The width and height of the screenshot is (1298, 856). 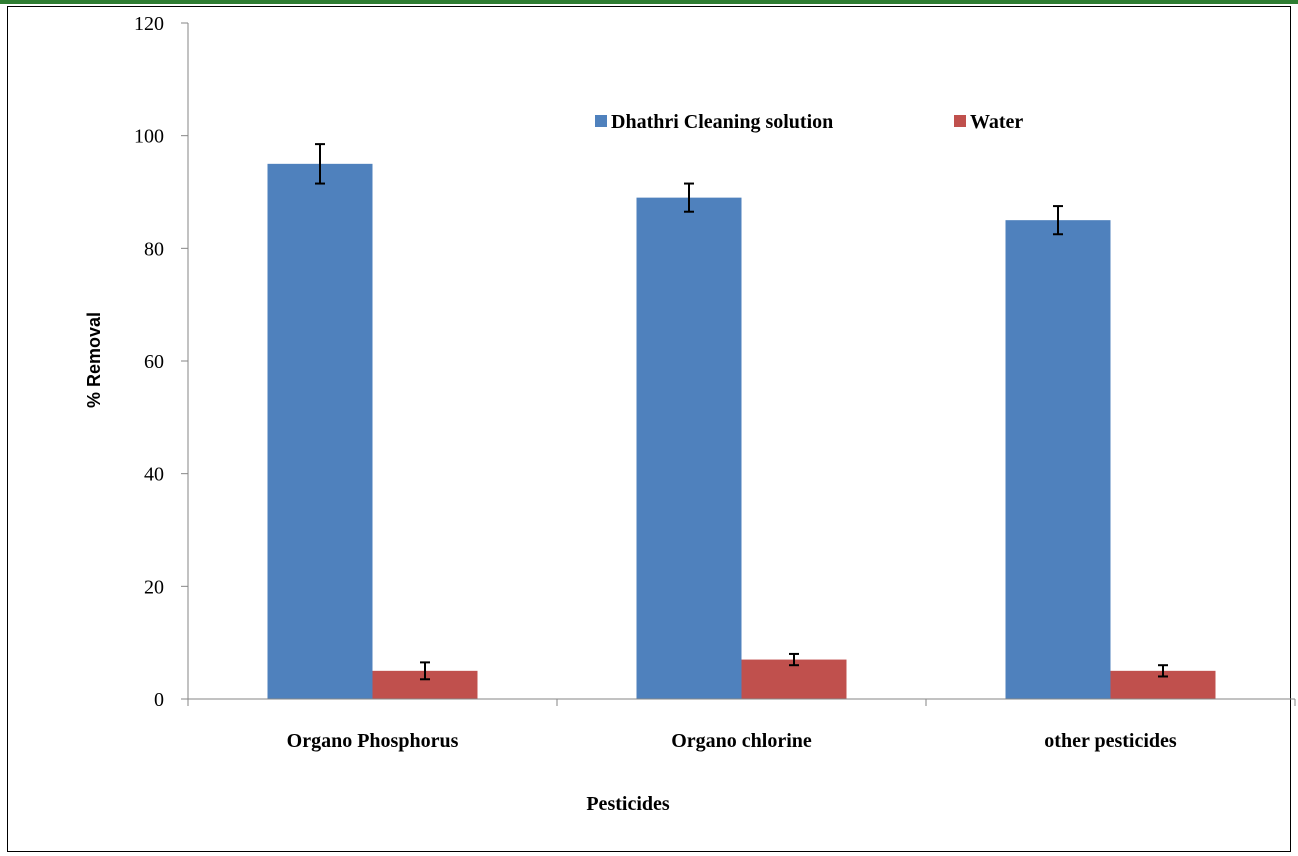 I want to click on legend-label: Water, so click(x=996, y=122).